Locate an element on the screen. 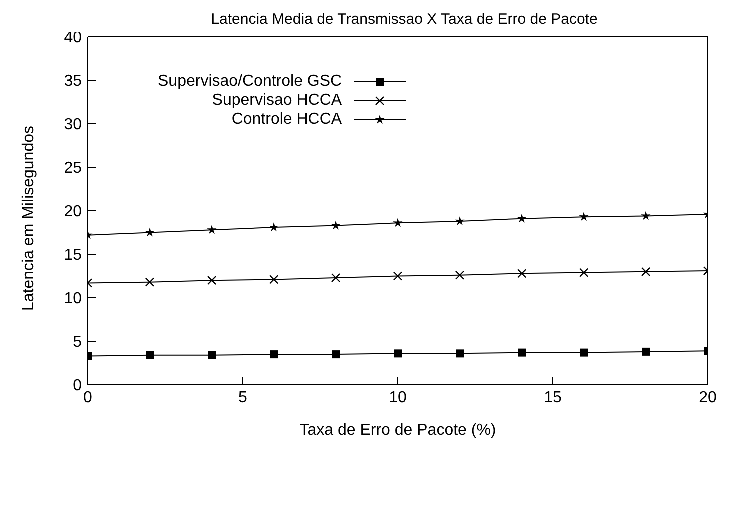 The image size is (733, 521). legend-label: Supervisao HCCA is located at coordinates (277, 100).